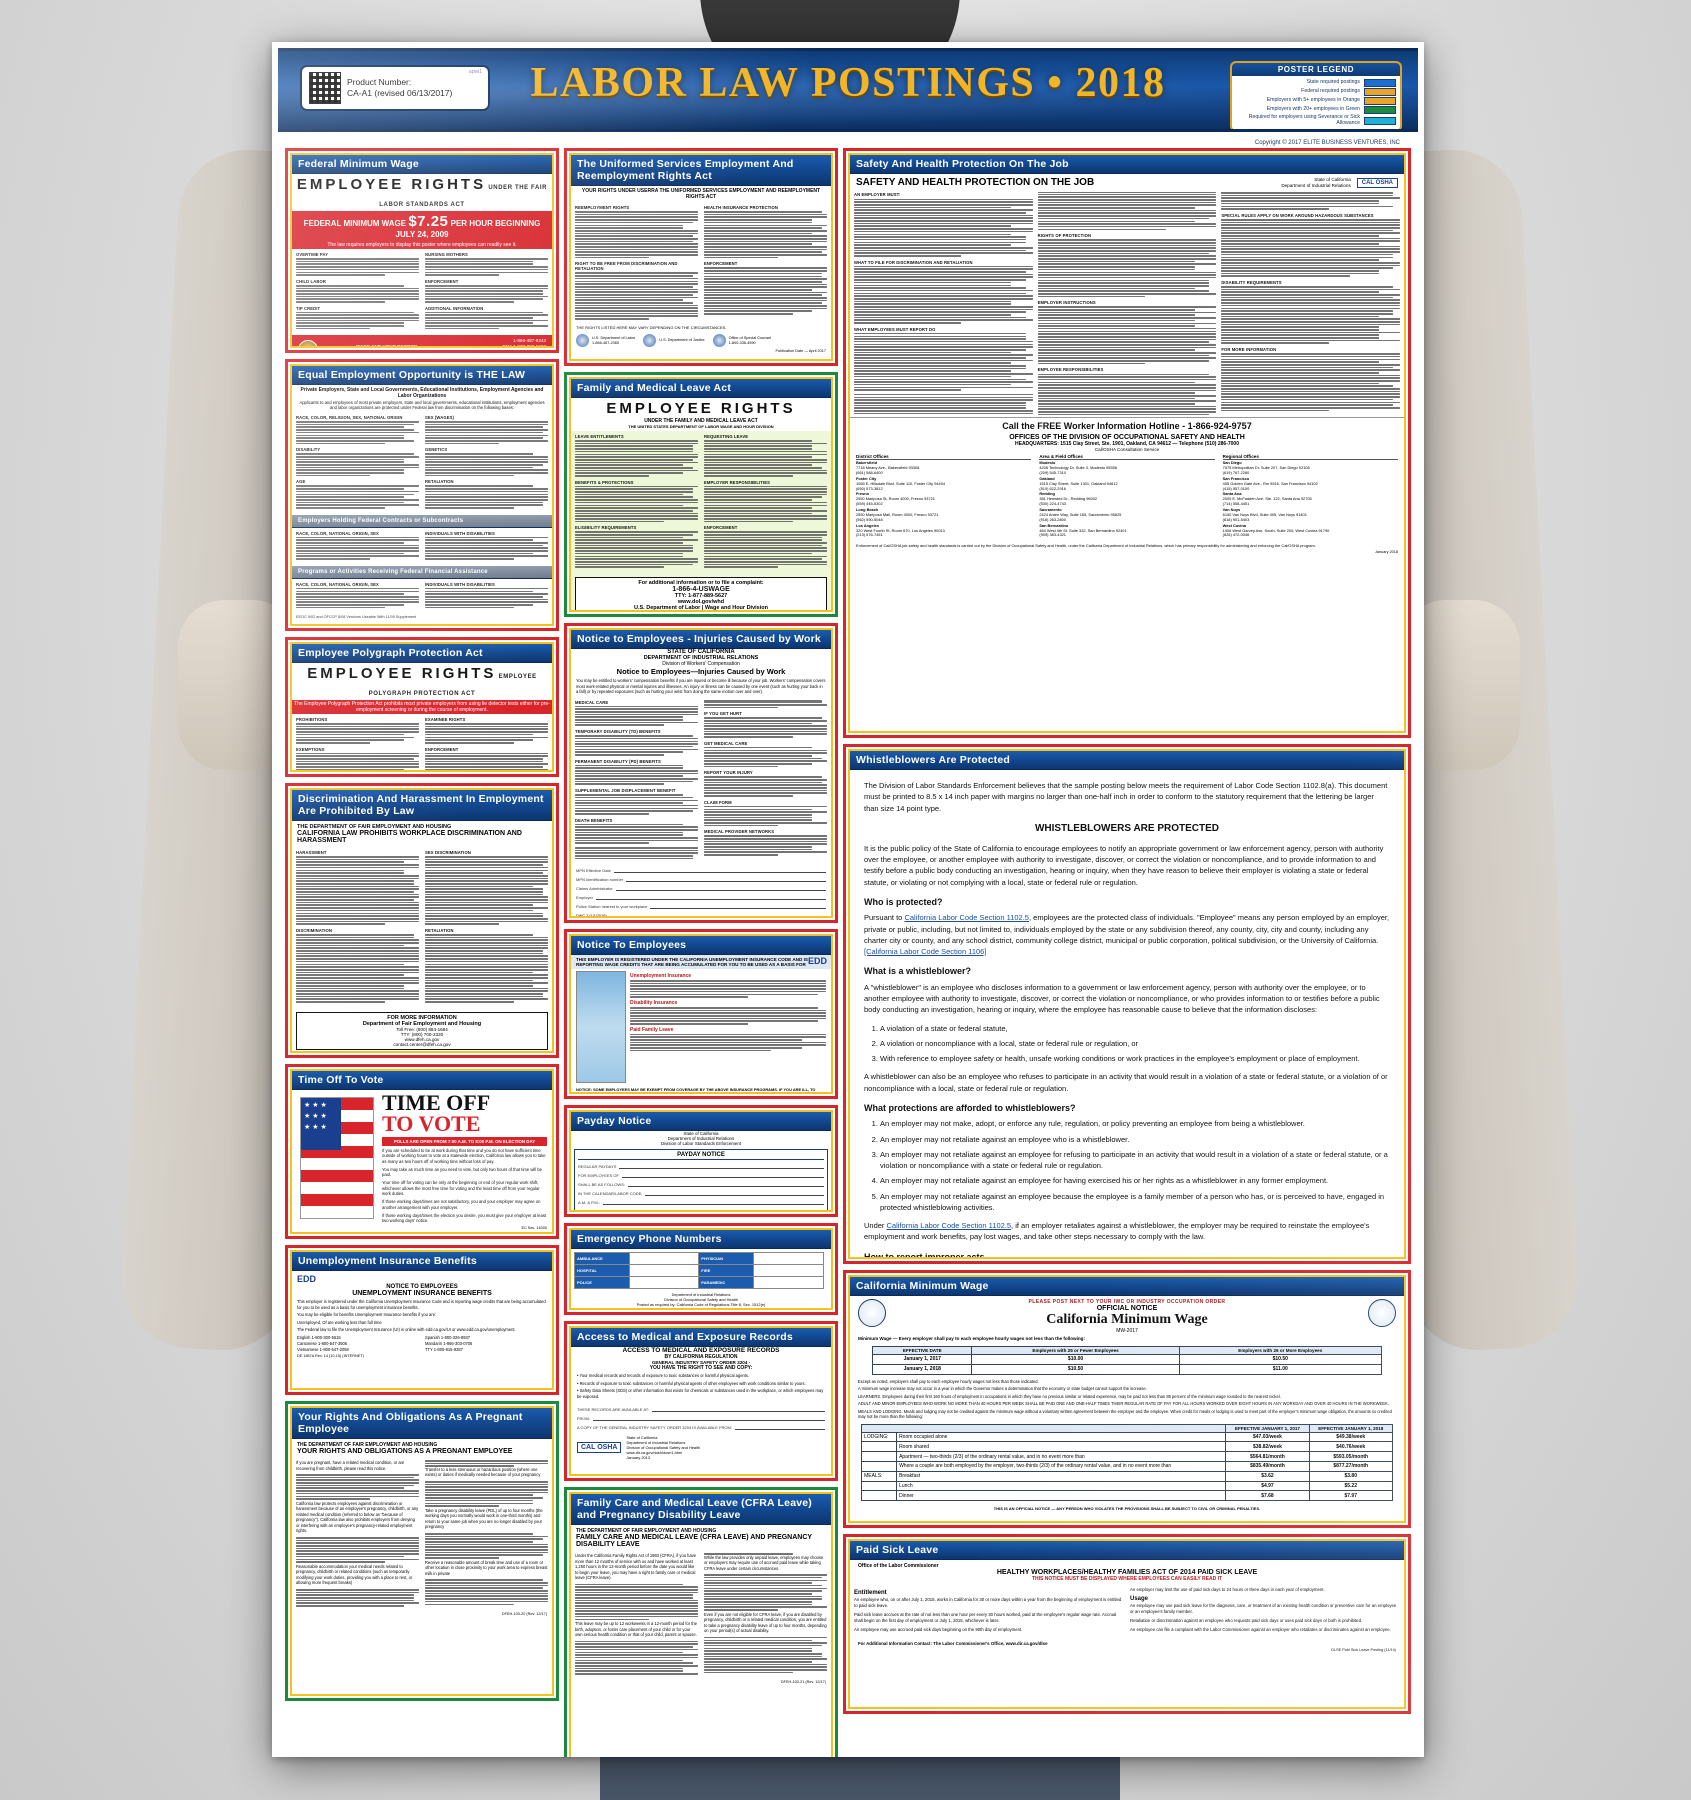  I want to click on form-field-row: THESE RECORDS ARE AVAILABLE AT:, so click(701, 1409).